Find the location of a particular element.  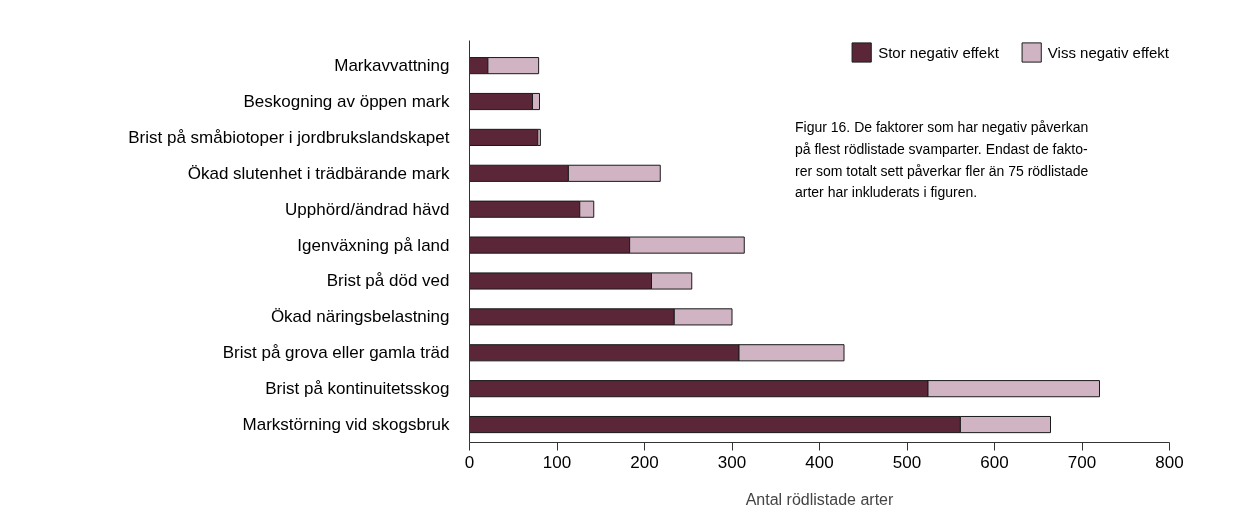

y-tick-label: Brist på småbiotoper i jordbrukslandskapet is located at coordinates (289, 137).